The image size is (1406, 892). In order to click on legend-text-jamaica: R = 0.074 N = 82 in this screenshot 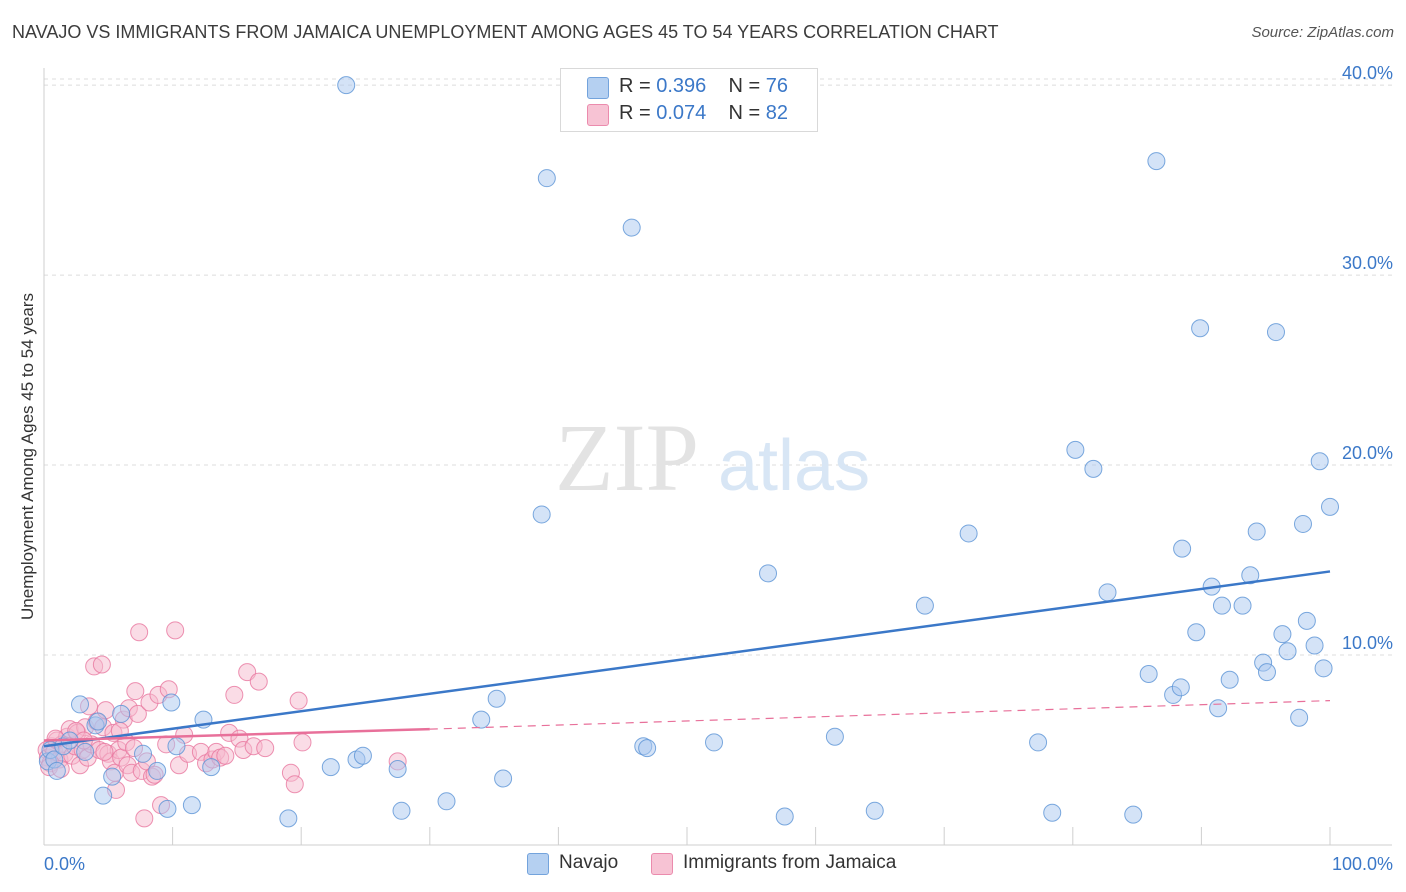, I will do `click(703, 113)`.